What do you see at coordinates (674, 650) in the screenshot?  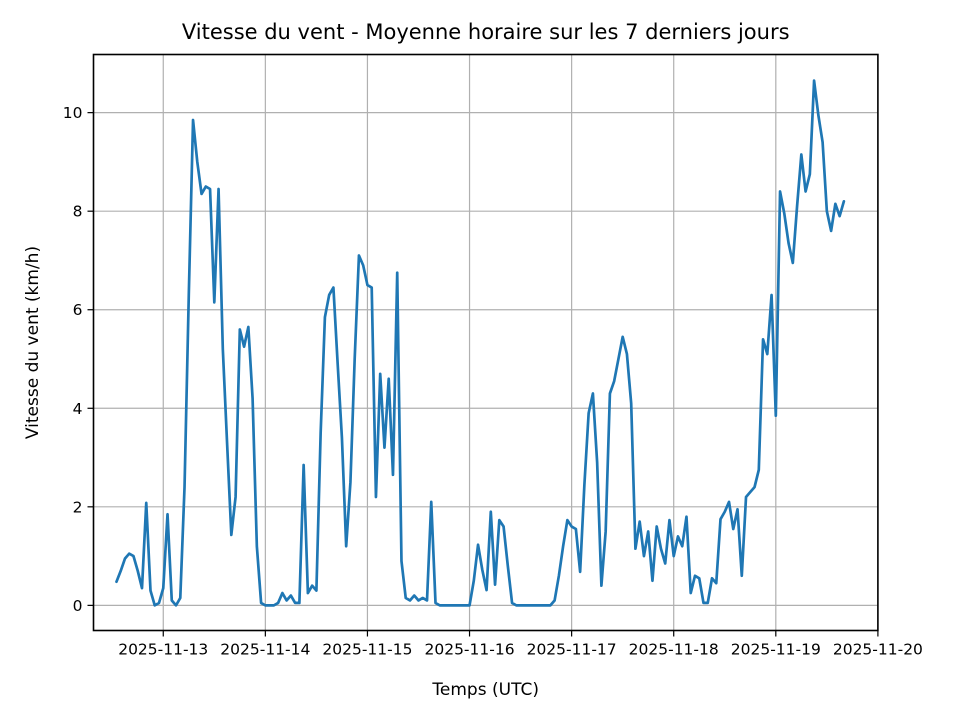 I see `x-tick-label: 2025-11-18` at bounding box center [674, 650].